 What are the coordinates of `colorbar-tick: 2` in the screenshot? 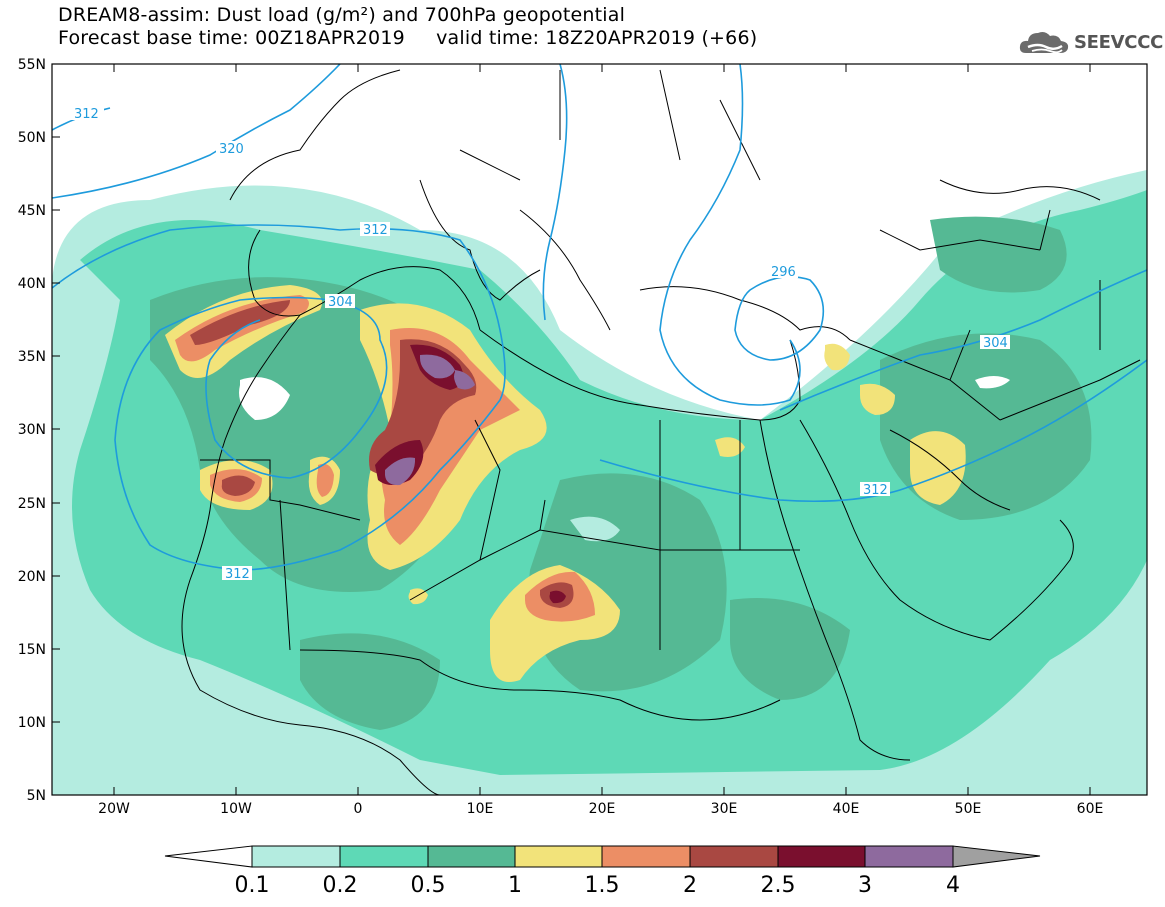 It's located at (690, 885).